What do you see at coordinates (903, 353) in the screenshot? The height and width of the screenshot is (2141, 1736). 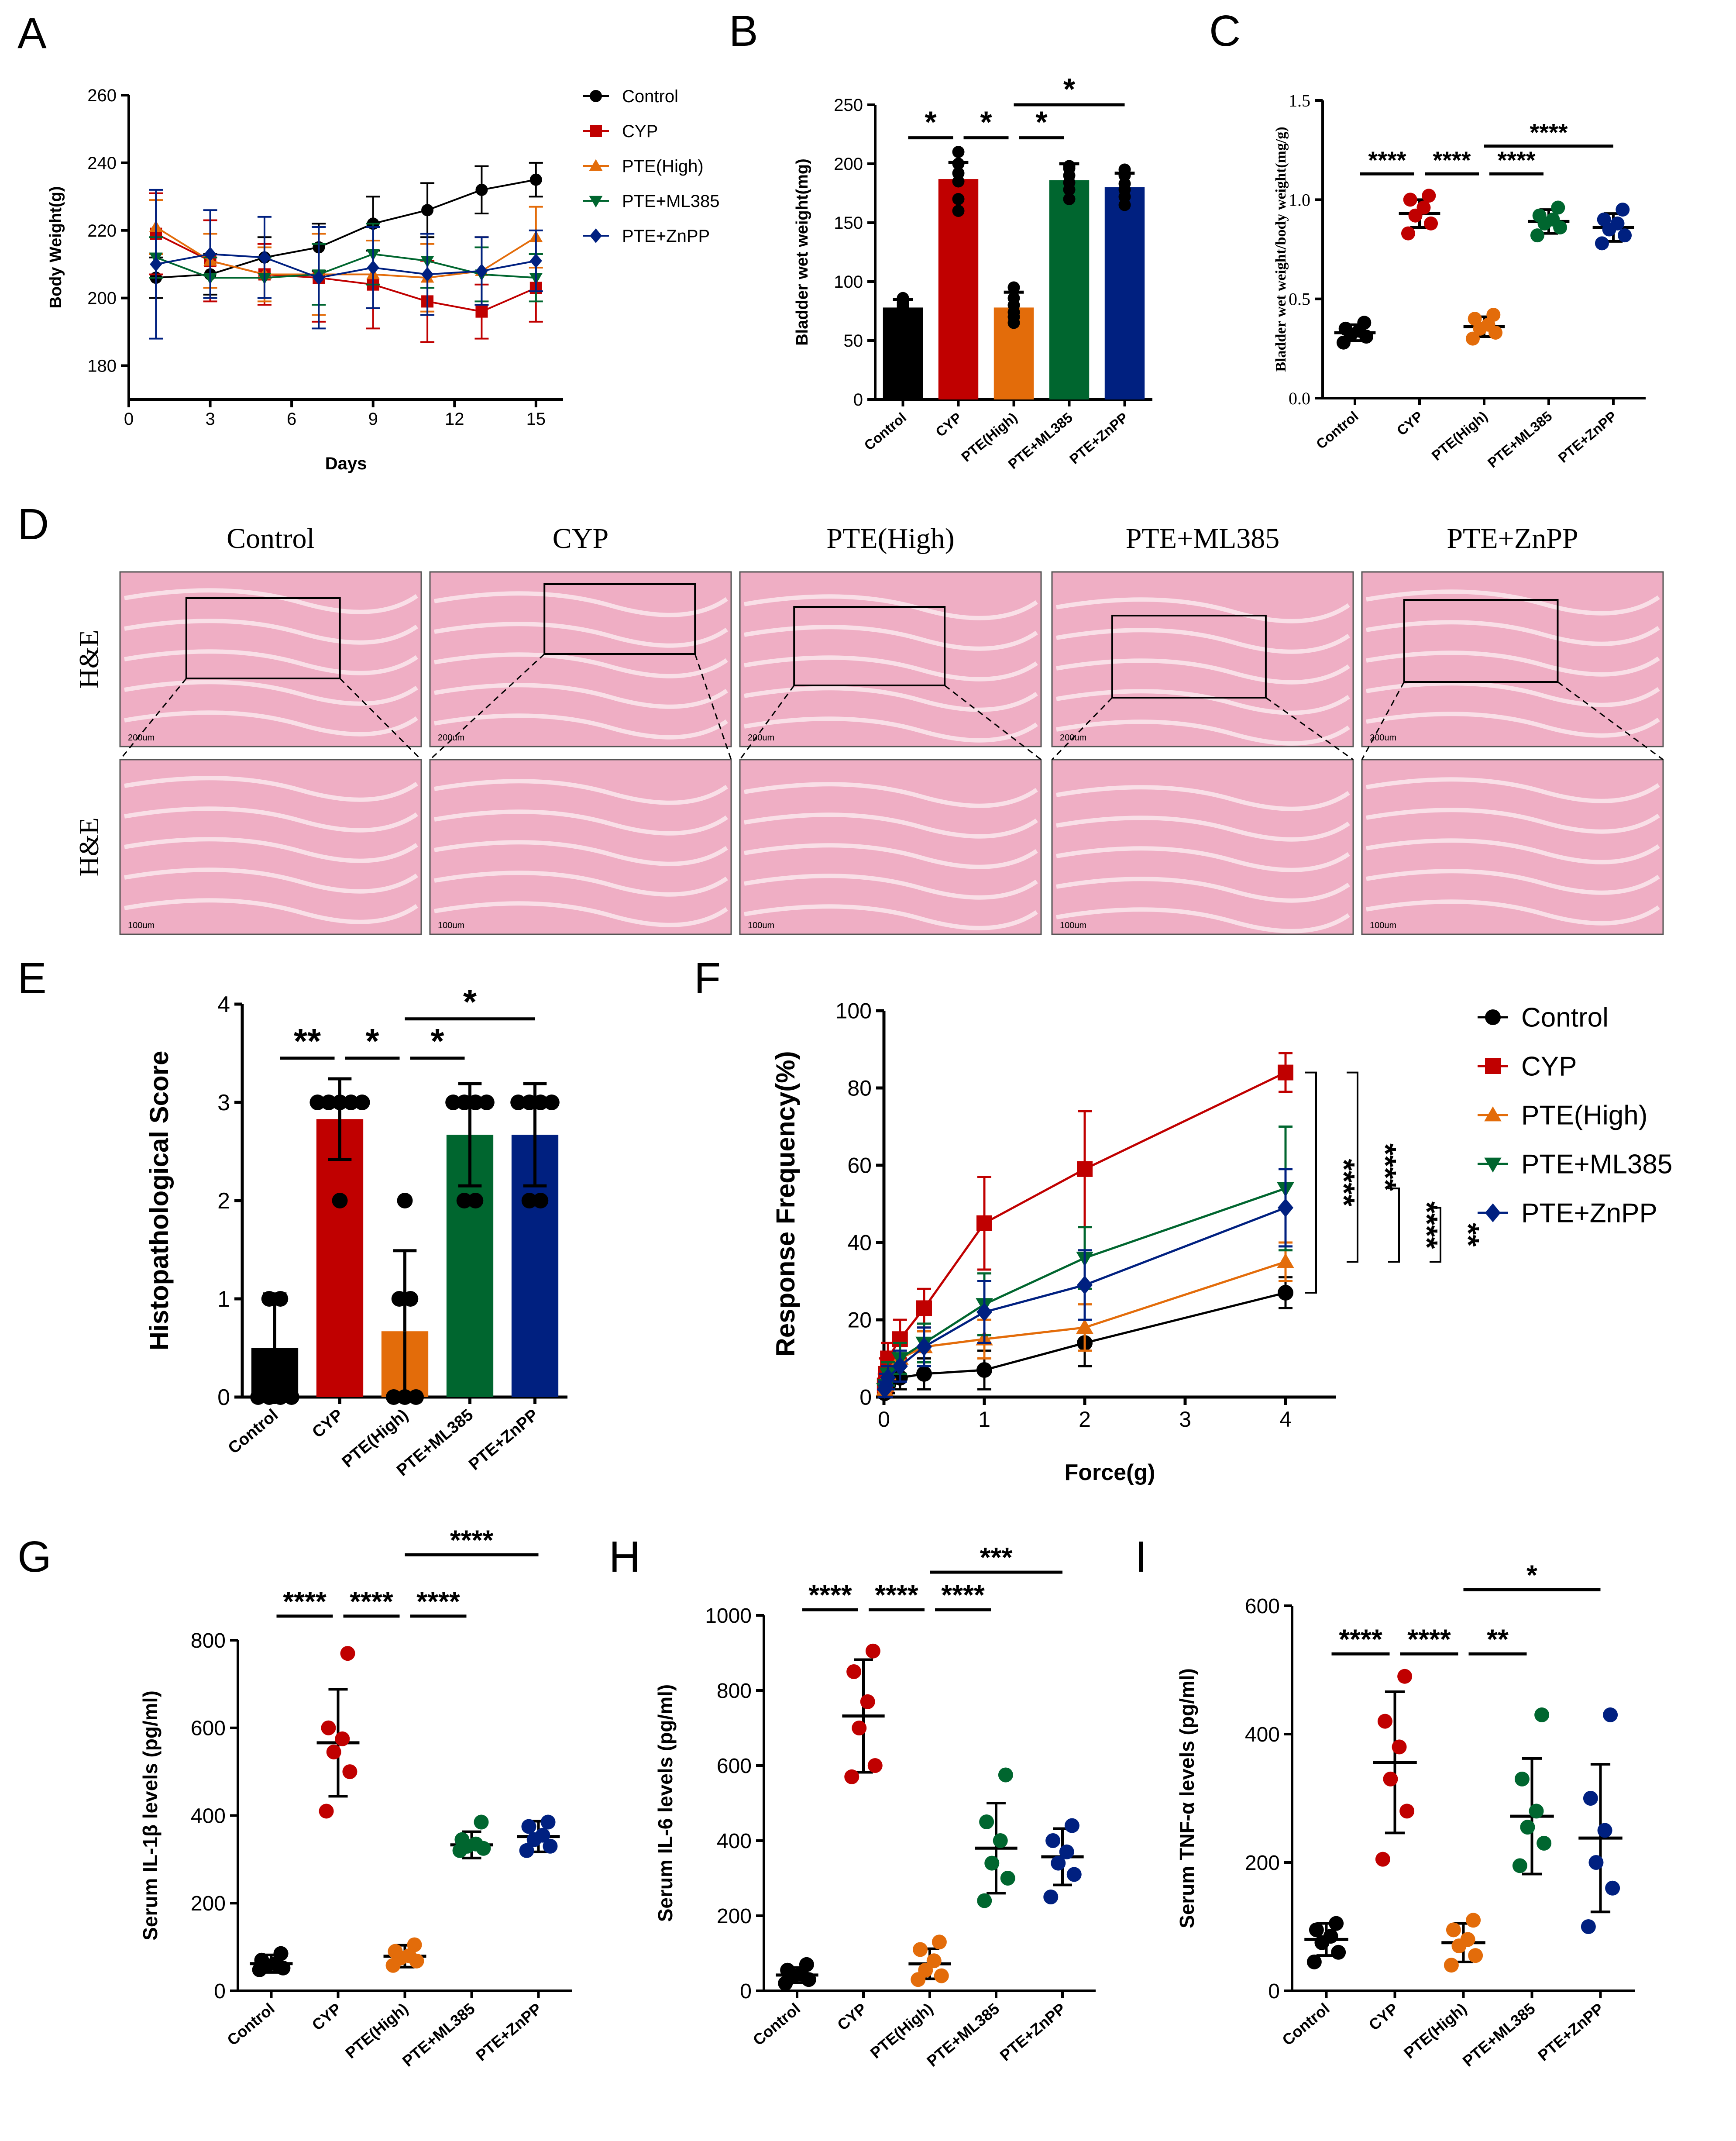 I see `bar` at bounding box center [903, 353].